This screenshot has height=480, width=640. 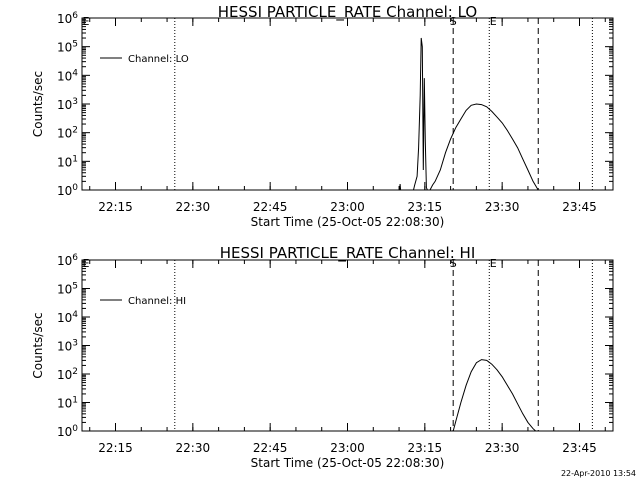 I want to click on legend-label: Channel: HI, so click(x=157, y=301).